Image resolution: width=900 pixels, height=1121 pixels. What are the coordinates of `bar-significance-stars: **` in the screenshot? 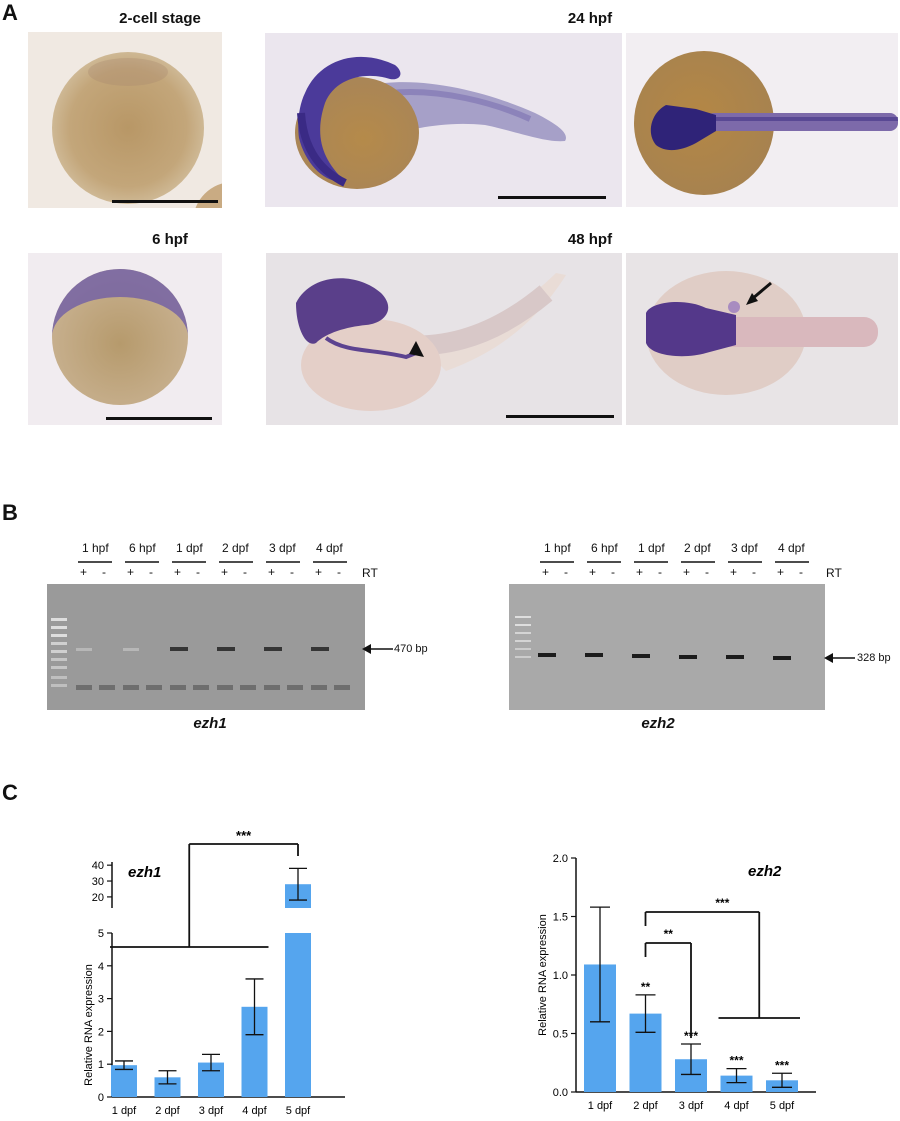 It's located at (646, 987).